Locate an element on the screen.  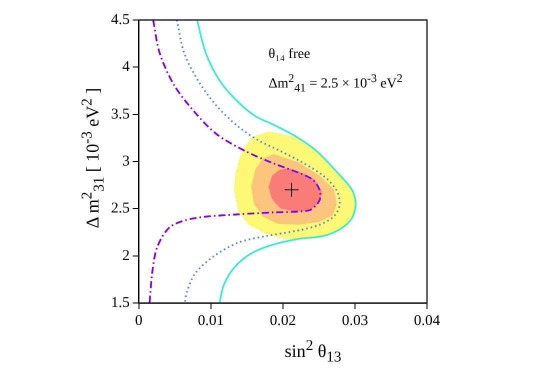
y-tick-label: 4.5 is located at coordinates (120, 20).